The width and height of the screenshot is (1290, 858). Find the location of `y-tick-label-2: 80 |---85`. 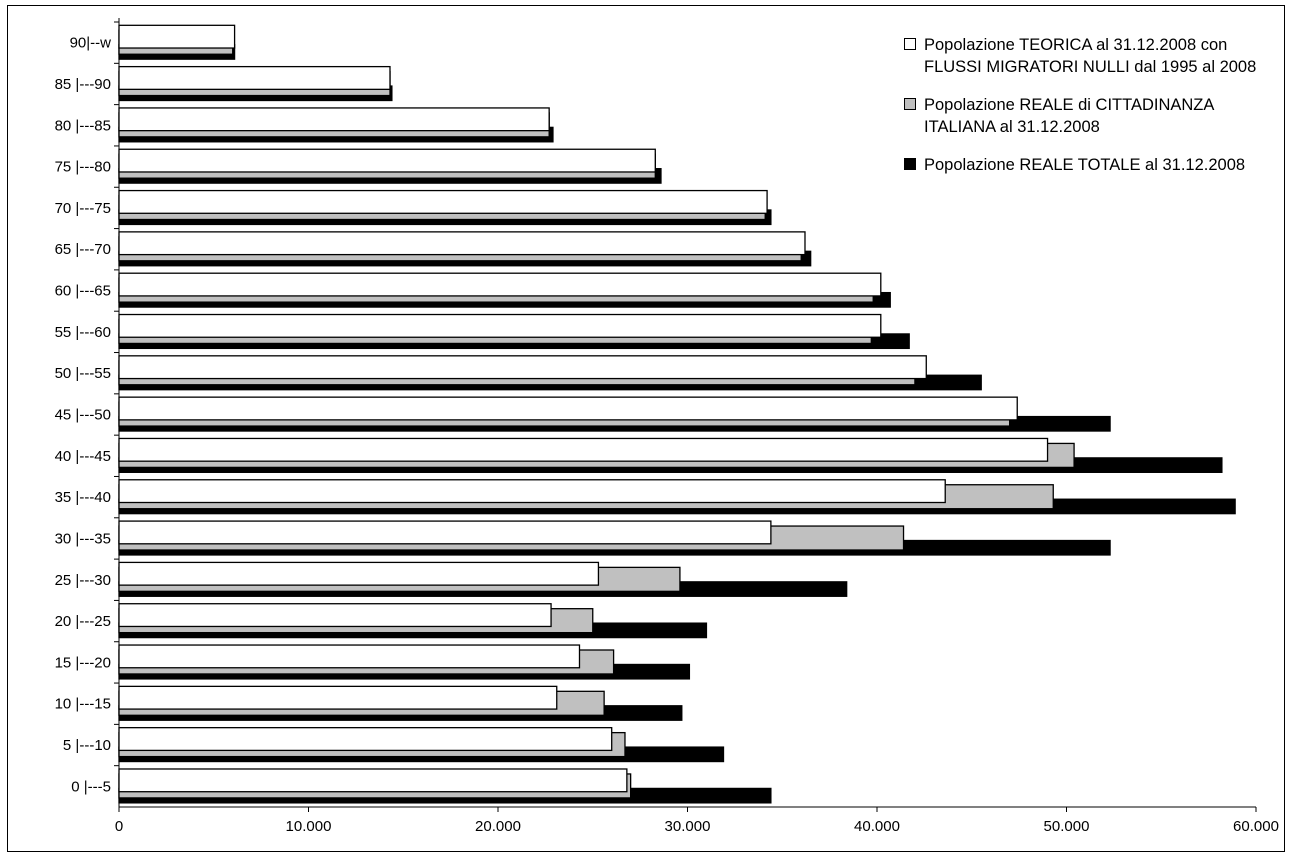

y-tick-label-2: 80 |---85 is located at coordinates (83, 125).